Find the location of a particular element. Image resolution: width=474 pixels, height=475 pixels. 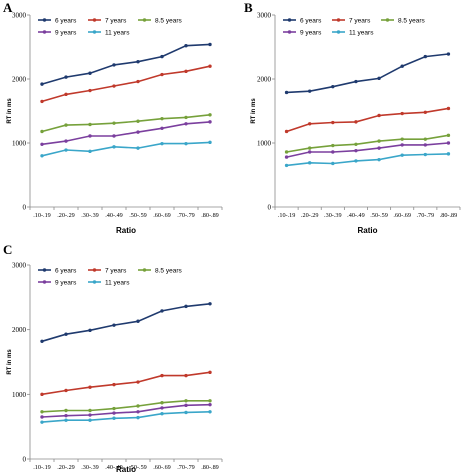

x-tick-label: .40-.49 is located at coordinates (114, 467).